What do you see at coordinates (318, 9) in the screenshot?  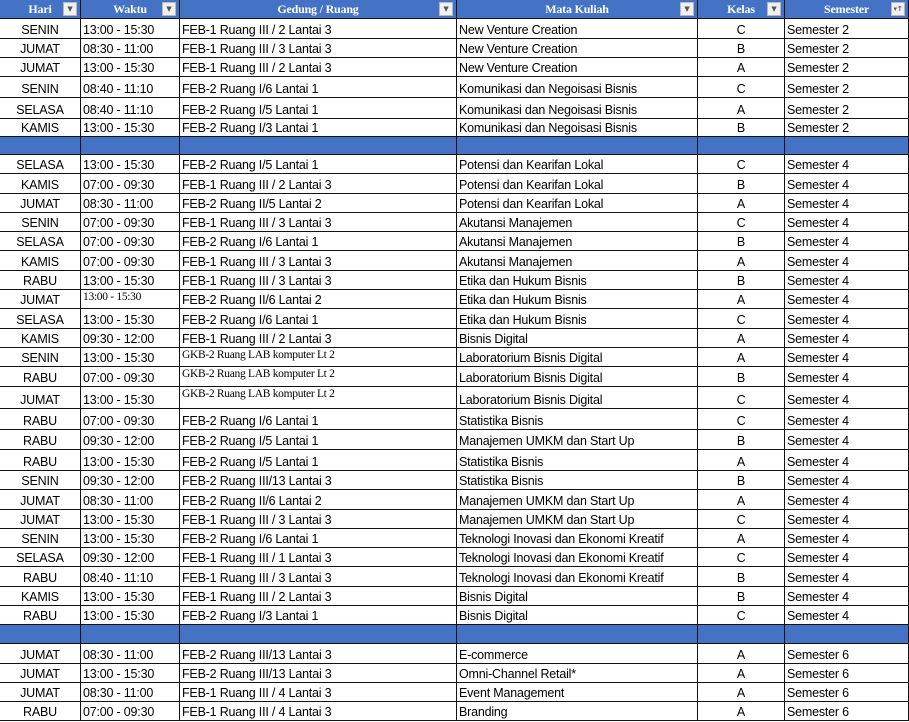 I see `column-header-gedung-ruang: Gedung / Ruang ▼` at bounding box center [318, 9].